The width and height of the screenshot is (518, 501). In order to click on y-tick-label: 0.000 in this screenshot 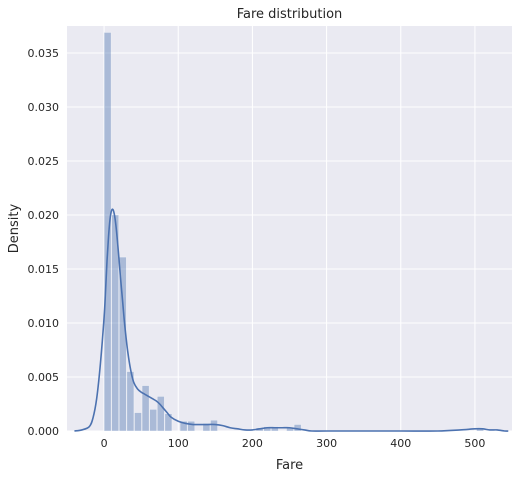, I will do `click(44, 431)`.